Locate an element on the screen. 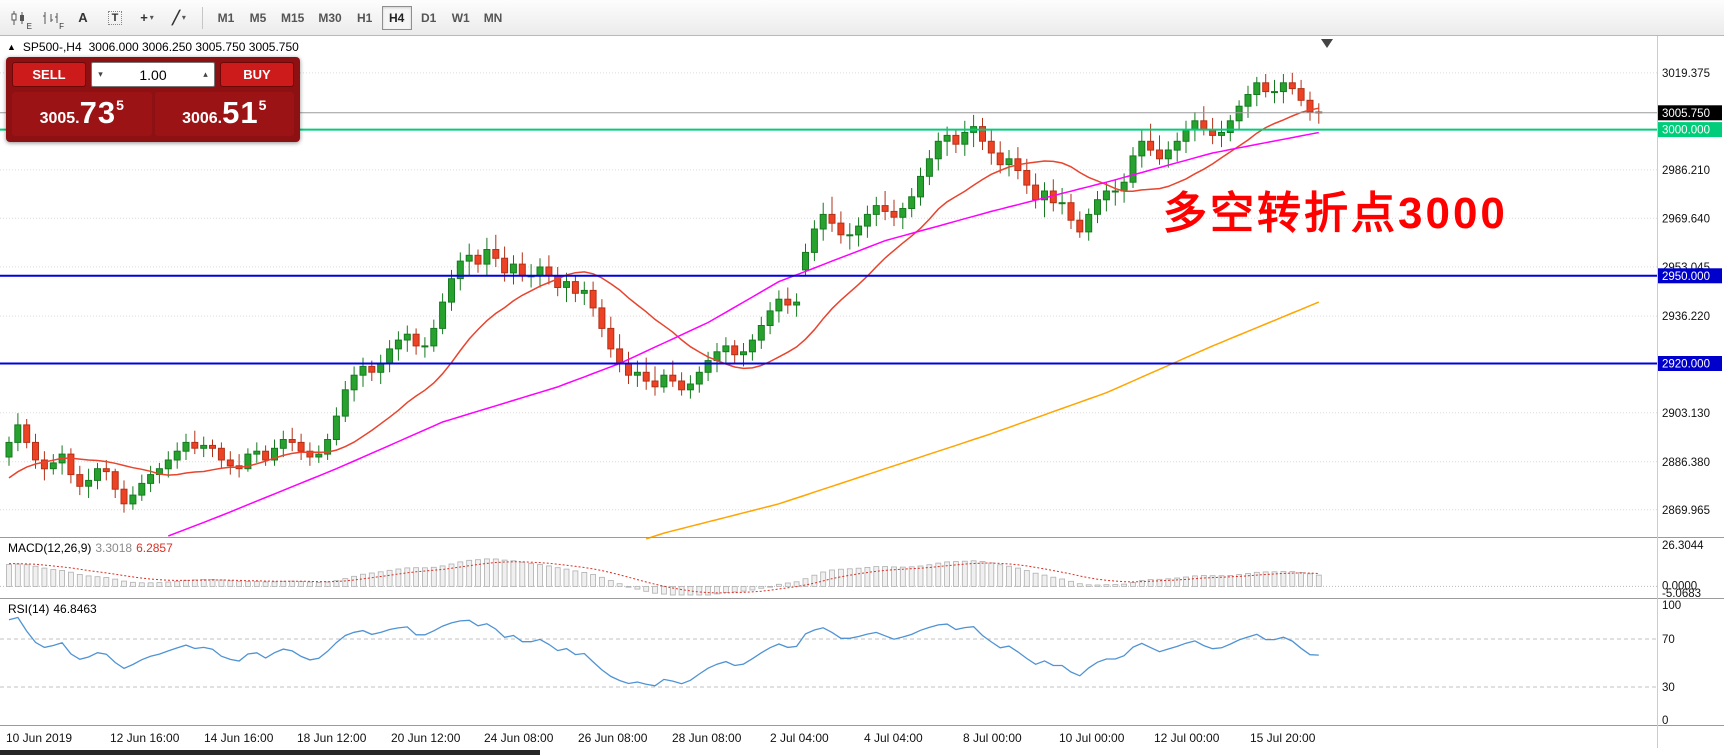  svg-text: 12 Jun 16:00 is located at coordinates (145, 738).